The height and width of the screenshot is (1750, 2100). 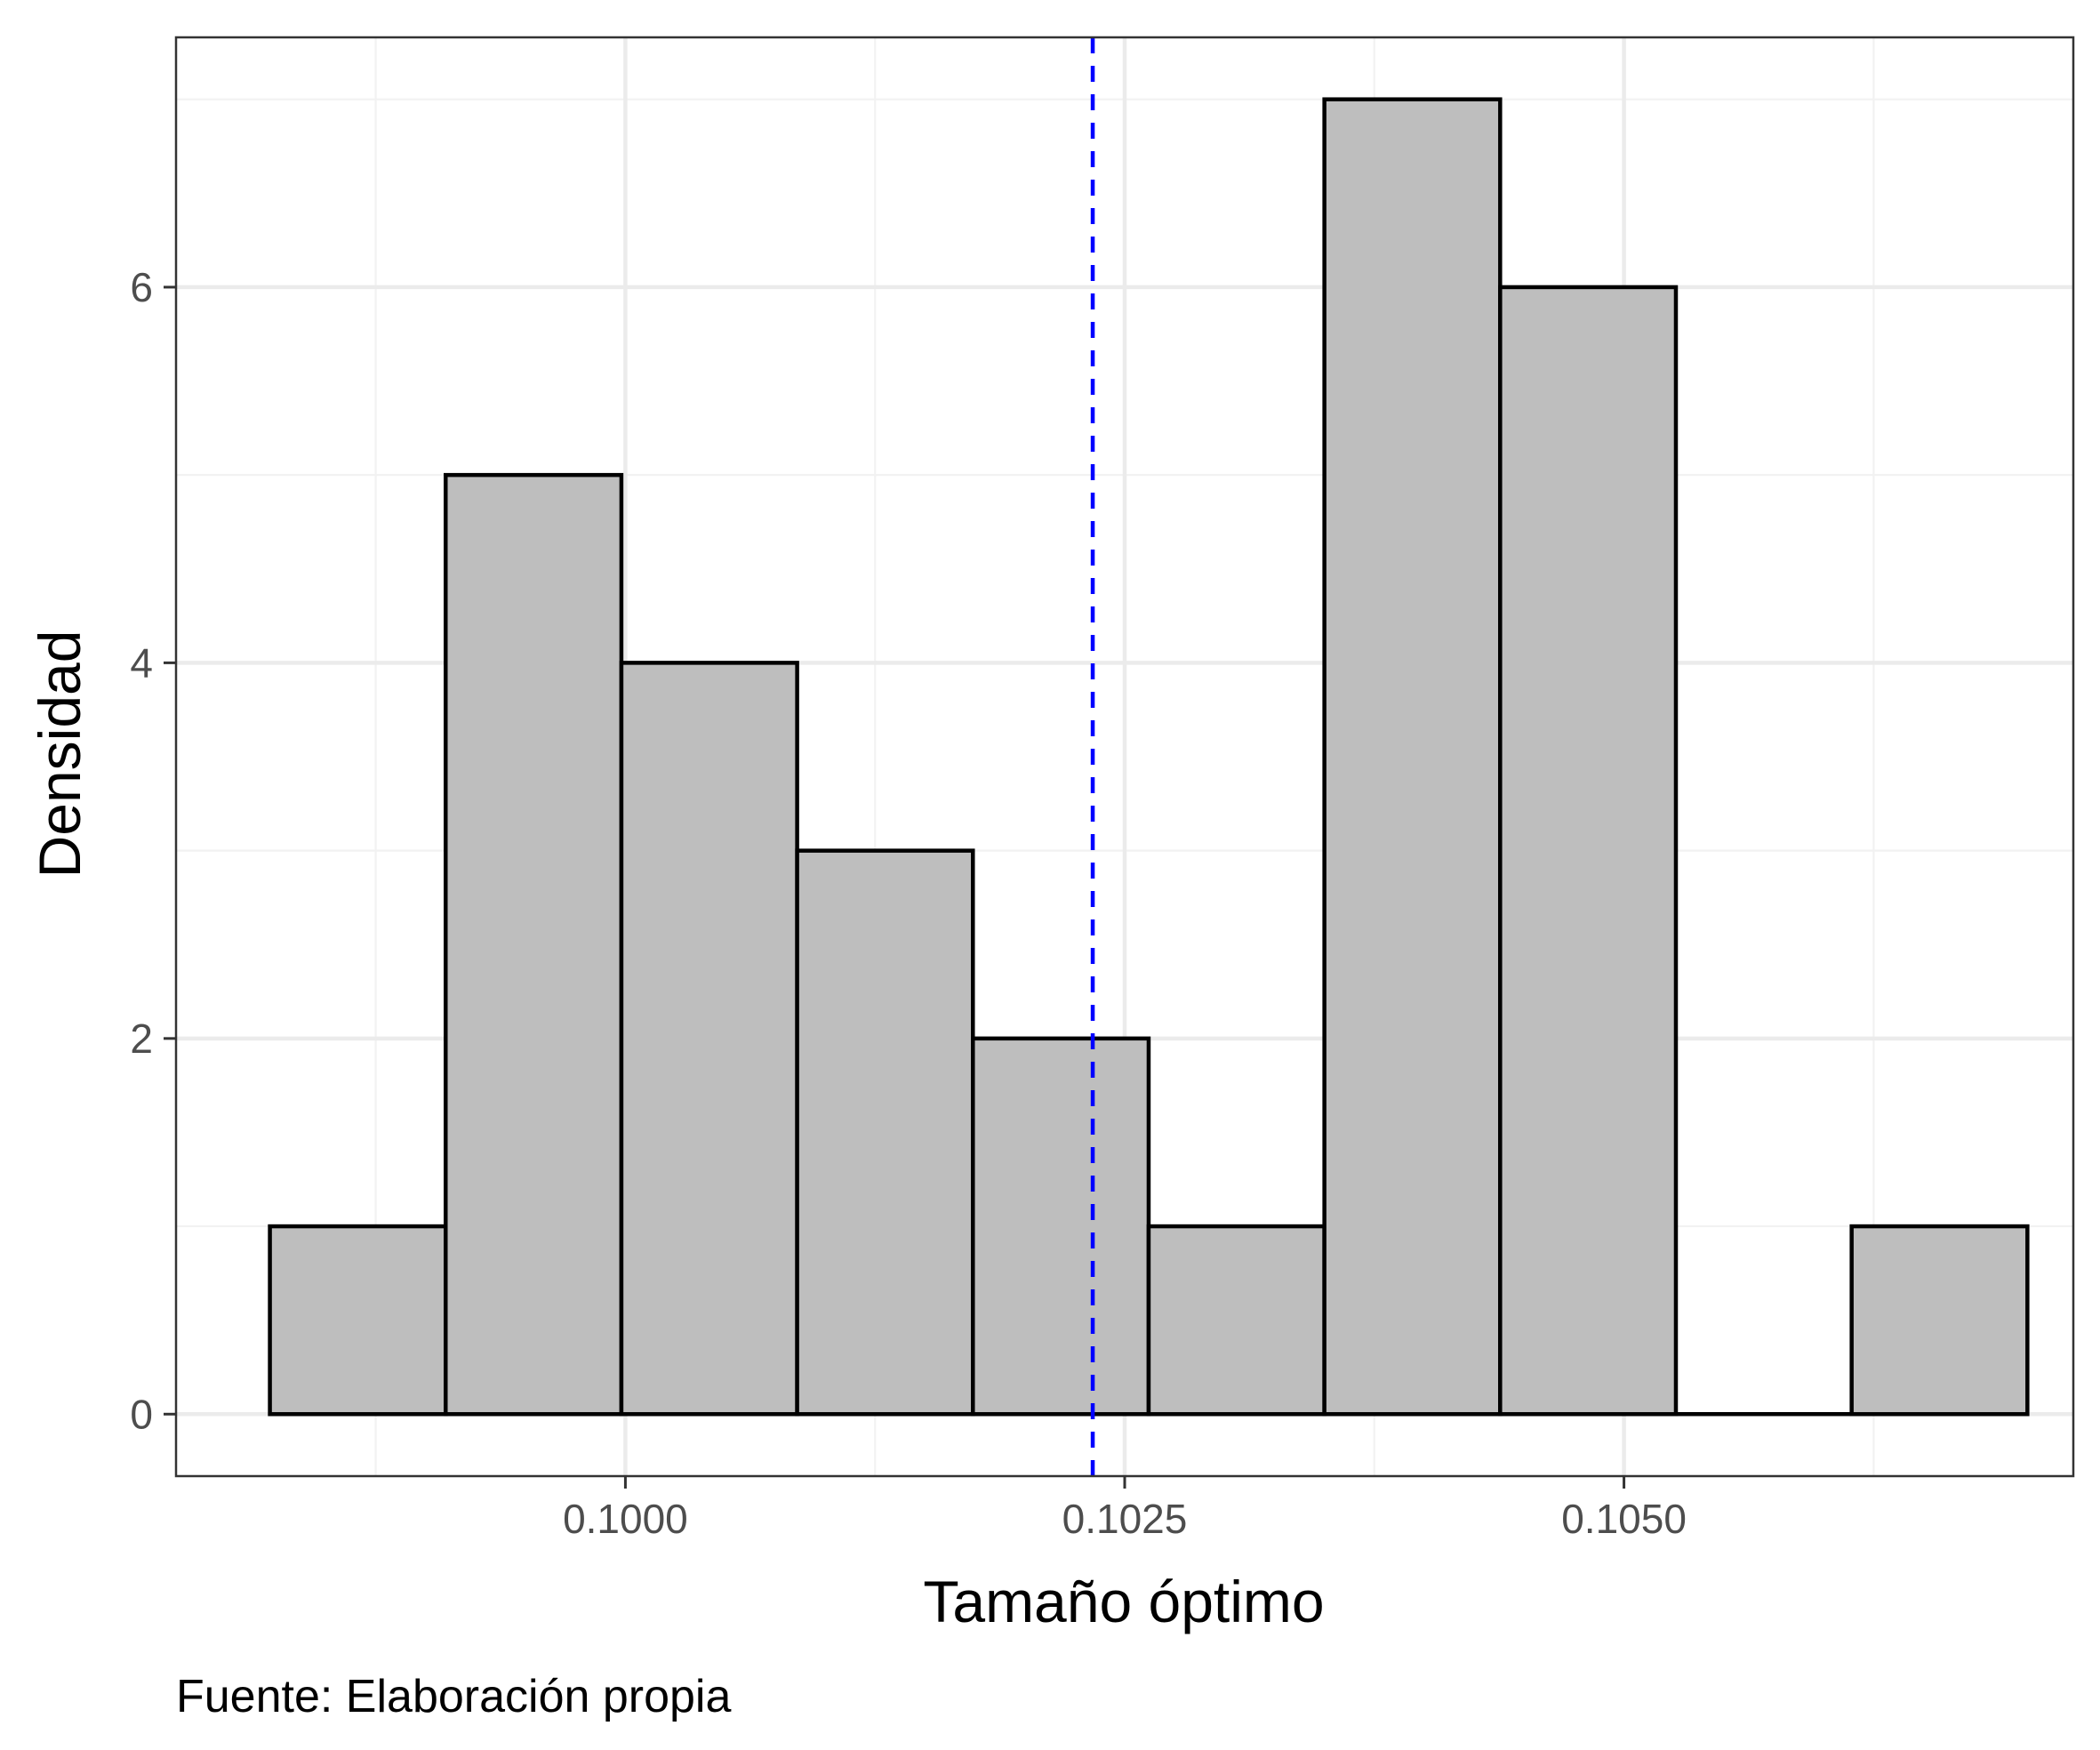 What do you see at coordinates (153, 850) in the screenshot?
I see `y-axis: 0 2 4 6` at bounding box center [153, 850].